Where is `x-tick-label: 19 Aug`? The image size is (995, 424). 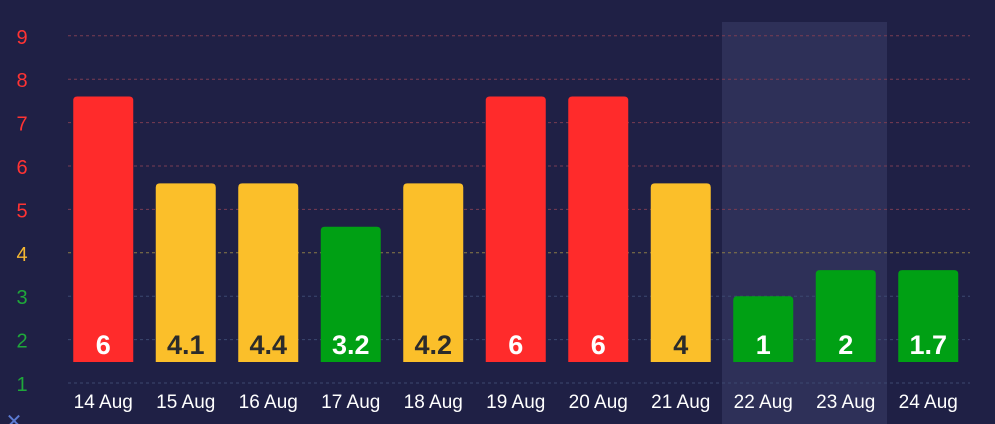 x-tick-label: 19 Aug is located at coordinates (515, 402).